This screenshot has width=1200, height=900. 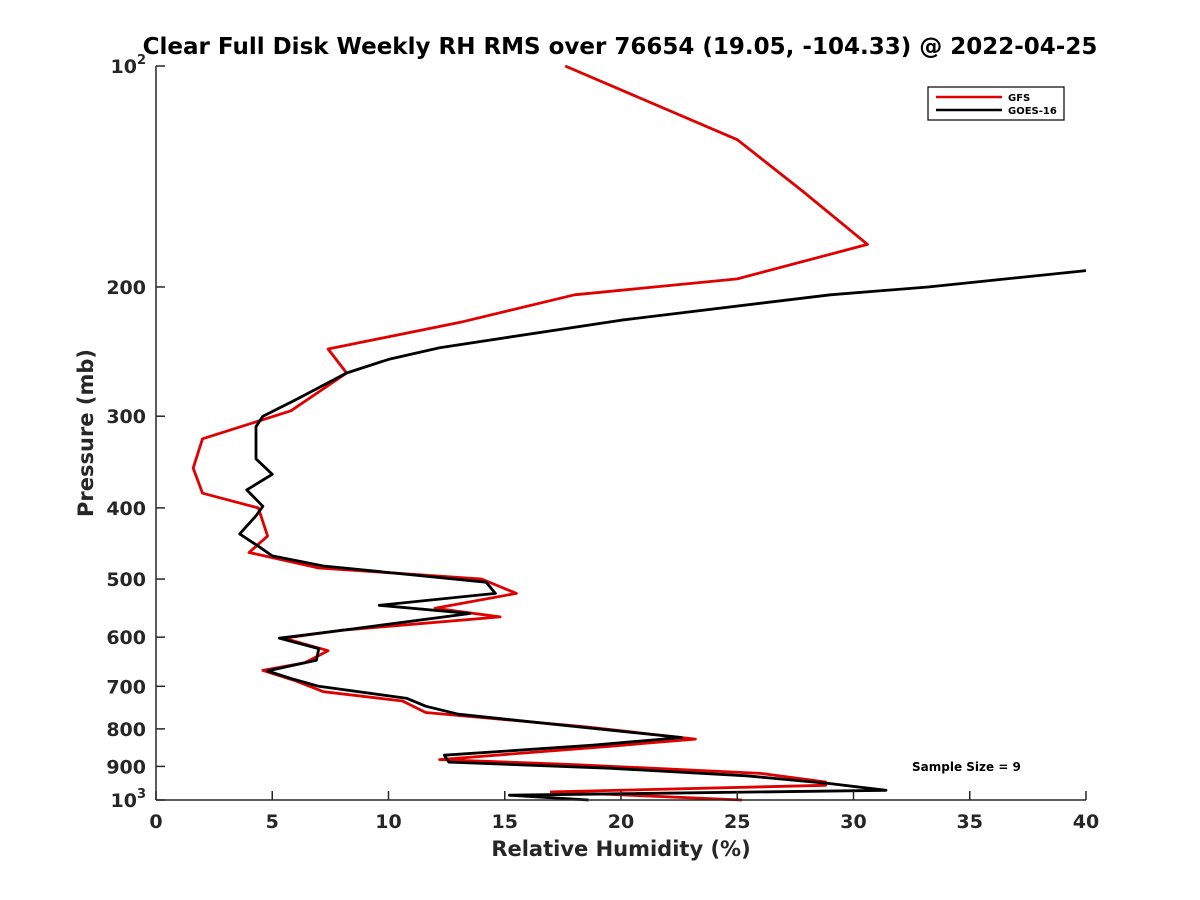 I want to click on y-tick-label: 800, so click(x=126, y=730).